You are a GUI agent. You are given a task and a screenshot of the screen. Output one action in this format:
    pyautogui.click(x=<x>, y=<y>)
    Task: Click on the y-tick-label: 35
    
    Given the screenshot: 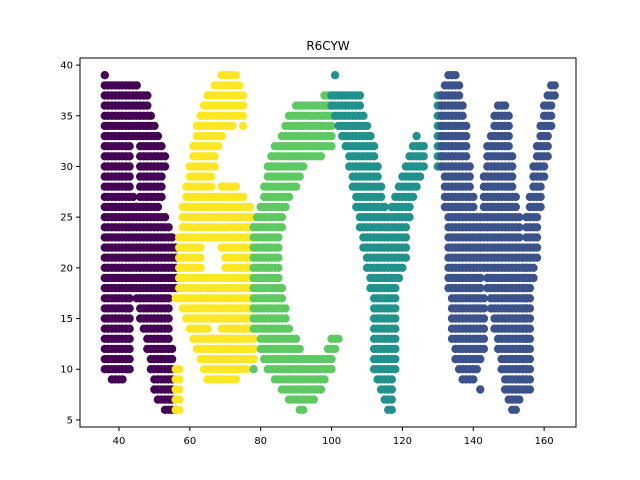 What is the action you would take?
    pyautogui.click(x=66, y=116)
    